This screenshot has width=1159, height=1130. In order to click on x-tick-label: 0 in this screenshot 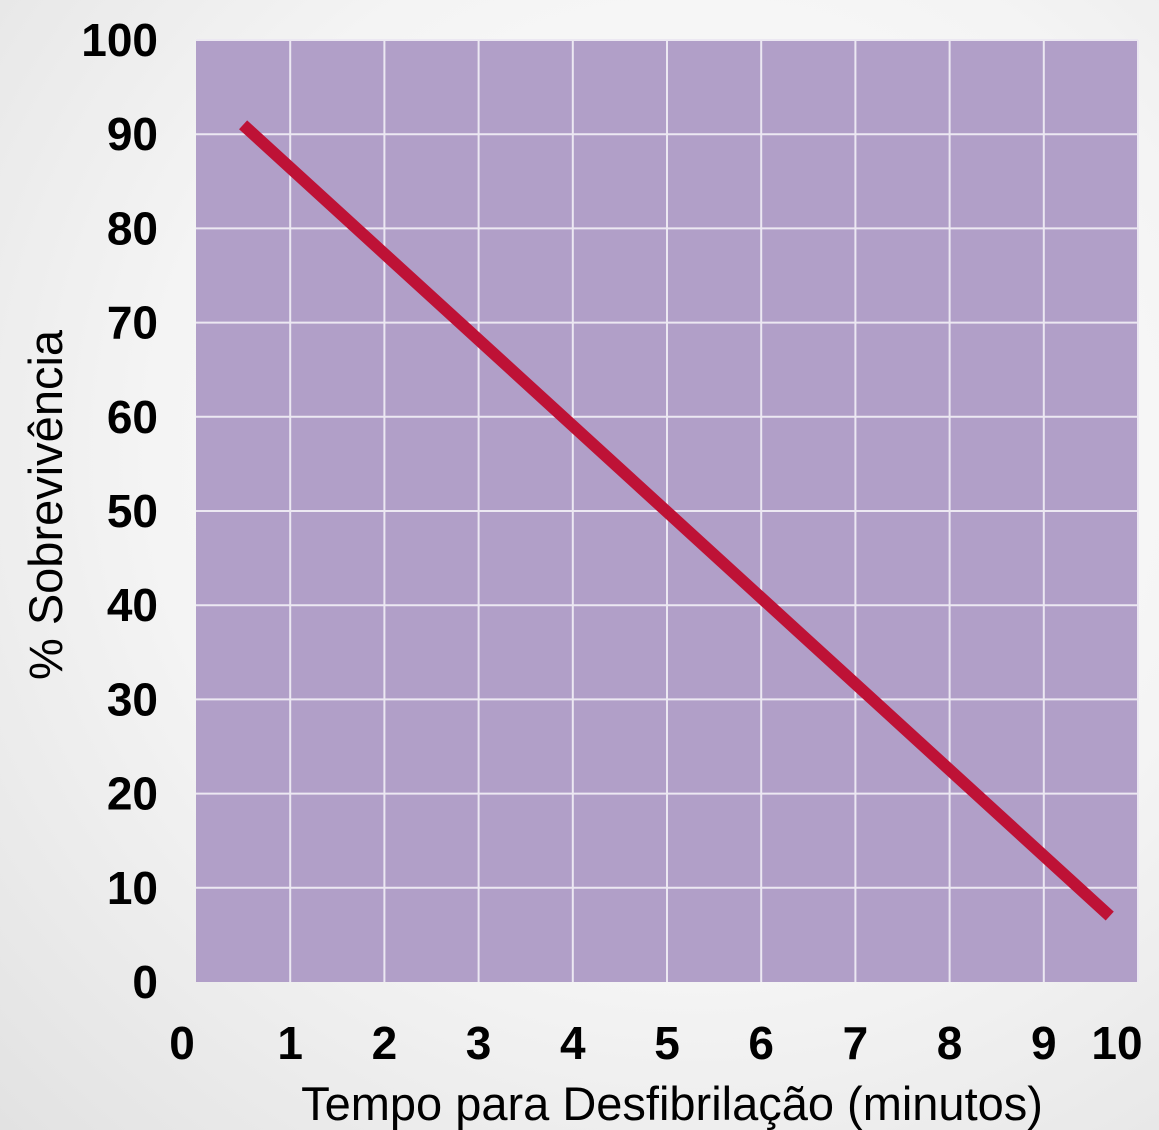, I will do `click(182, 1043)`.